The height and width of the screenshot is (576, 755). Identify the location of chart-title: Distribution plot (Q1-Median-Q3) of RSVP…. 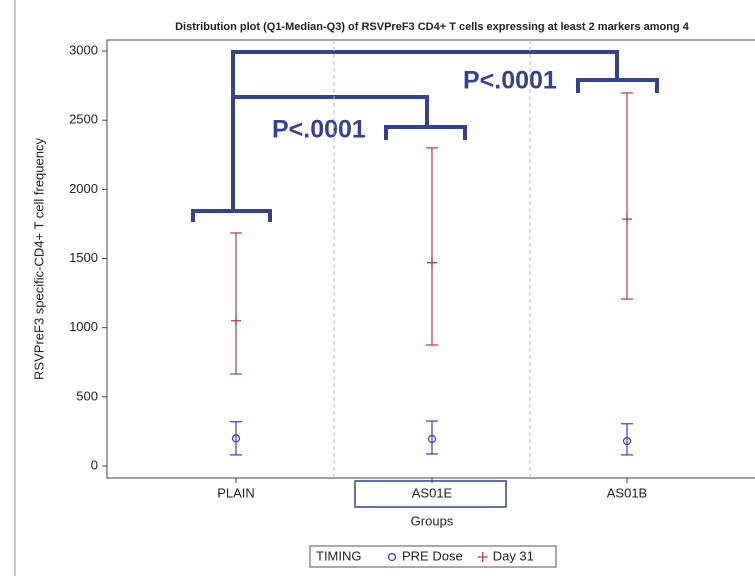
(432, 27).